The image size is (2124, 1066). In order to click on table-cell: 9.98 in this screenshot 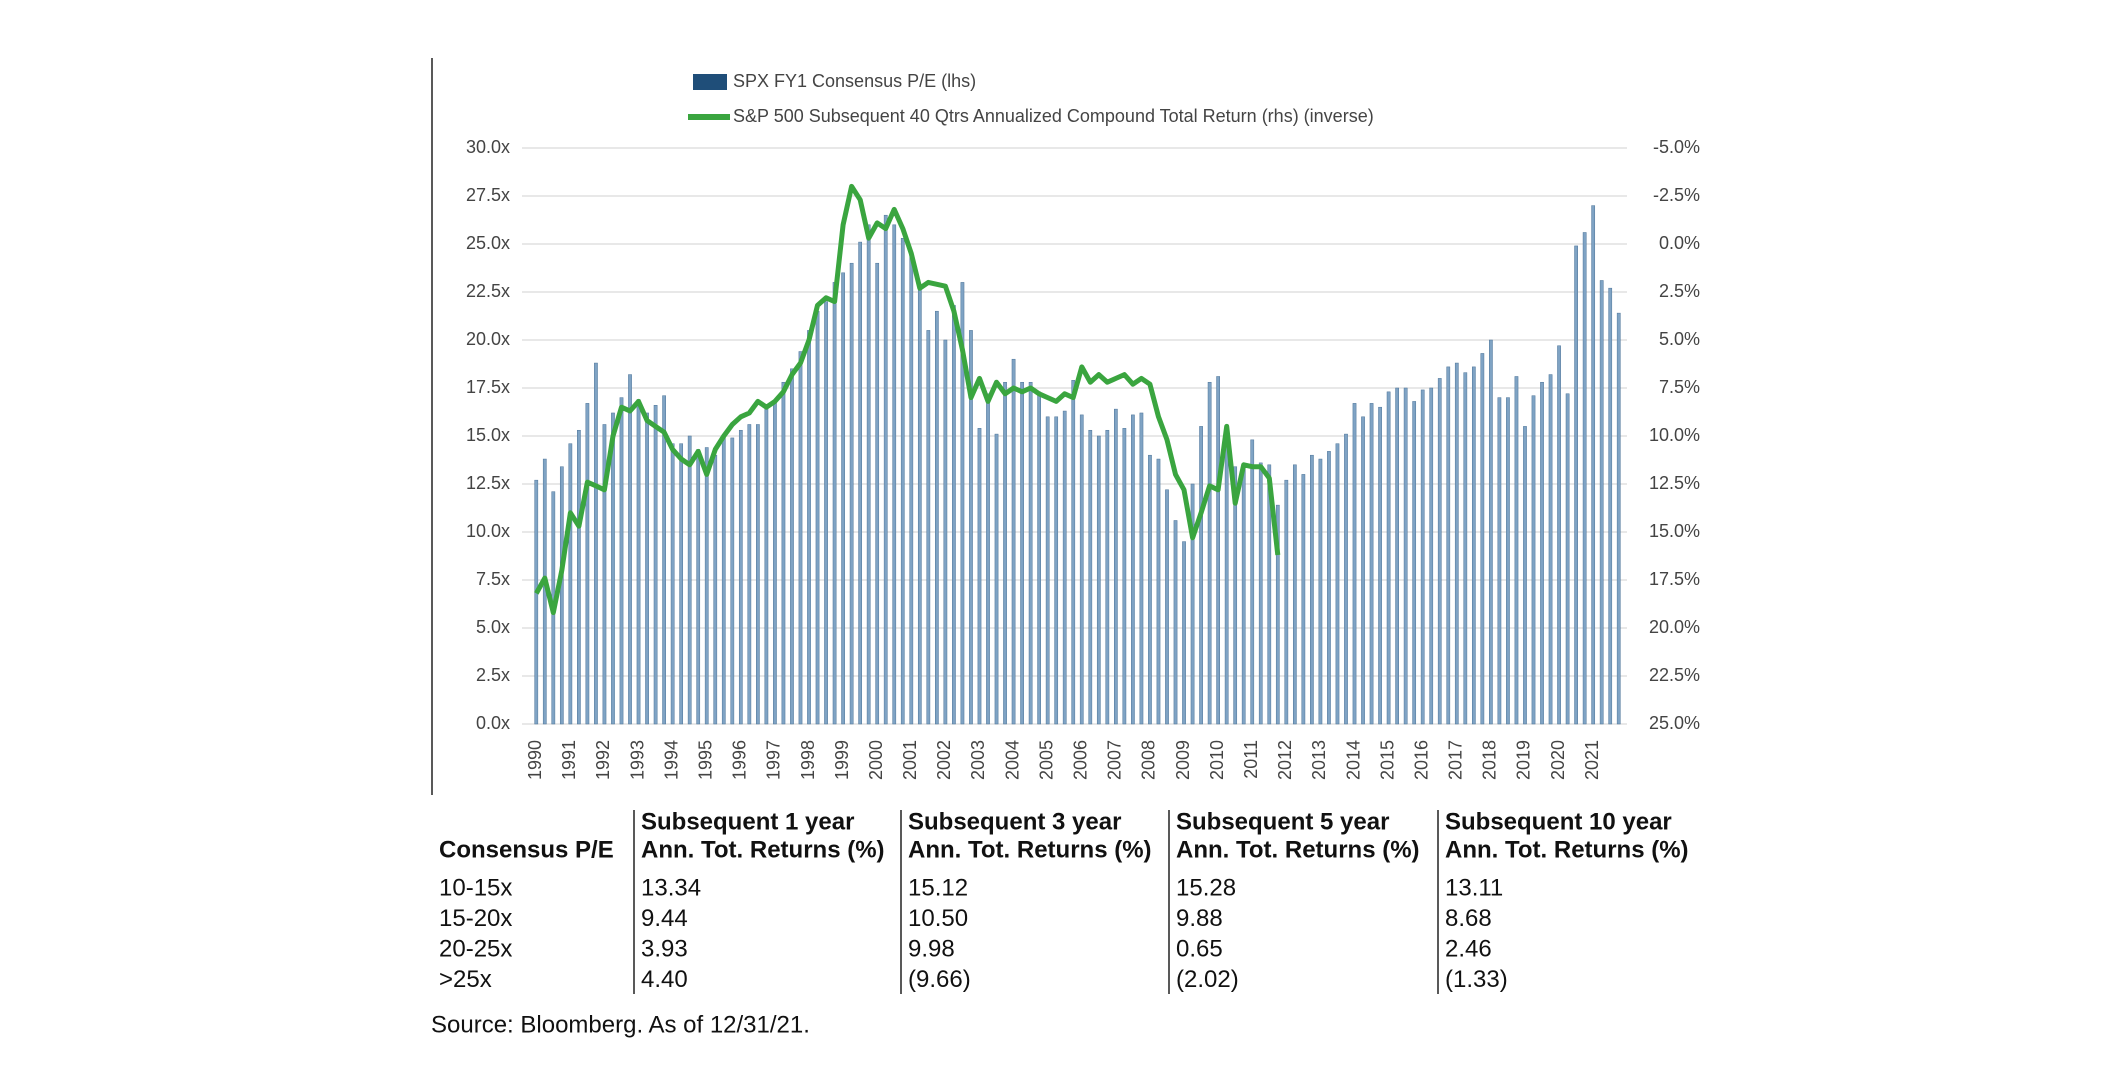, I will do `click(931, 948)`.